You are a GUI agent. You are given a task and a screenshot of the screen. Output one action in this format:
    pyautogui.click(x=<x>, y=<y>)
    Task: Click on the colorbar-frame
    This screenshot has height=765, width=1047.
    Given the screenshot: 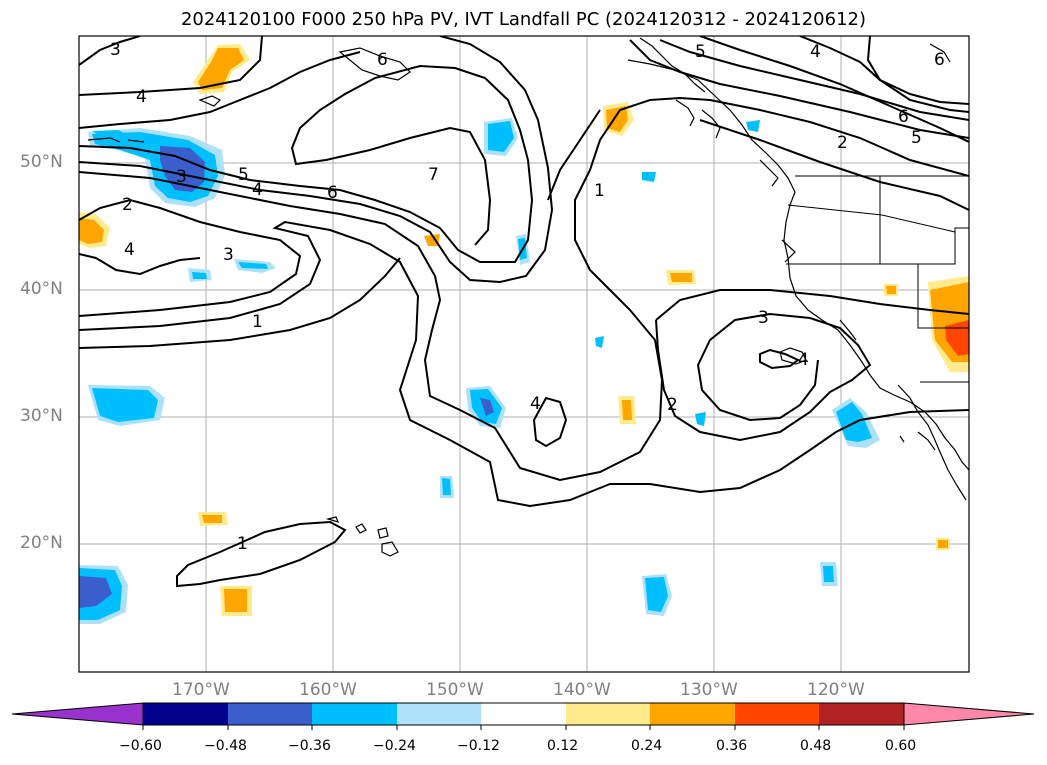 What is the action you would take?
    pyautogui.click(x=523, y=714)
    